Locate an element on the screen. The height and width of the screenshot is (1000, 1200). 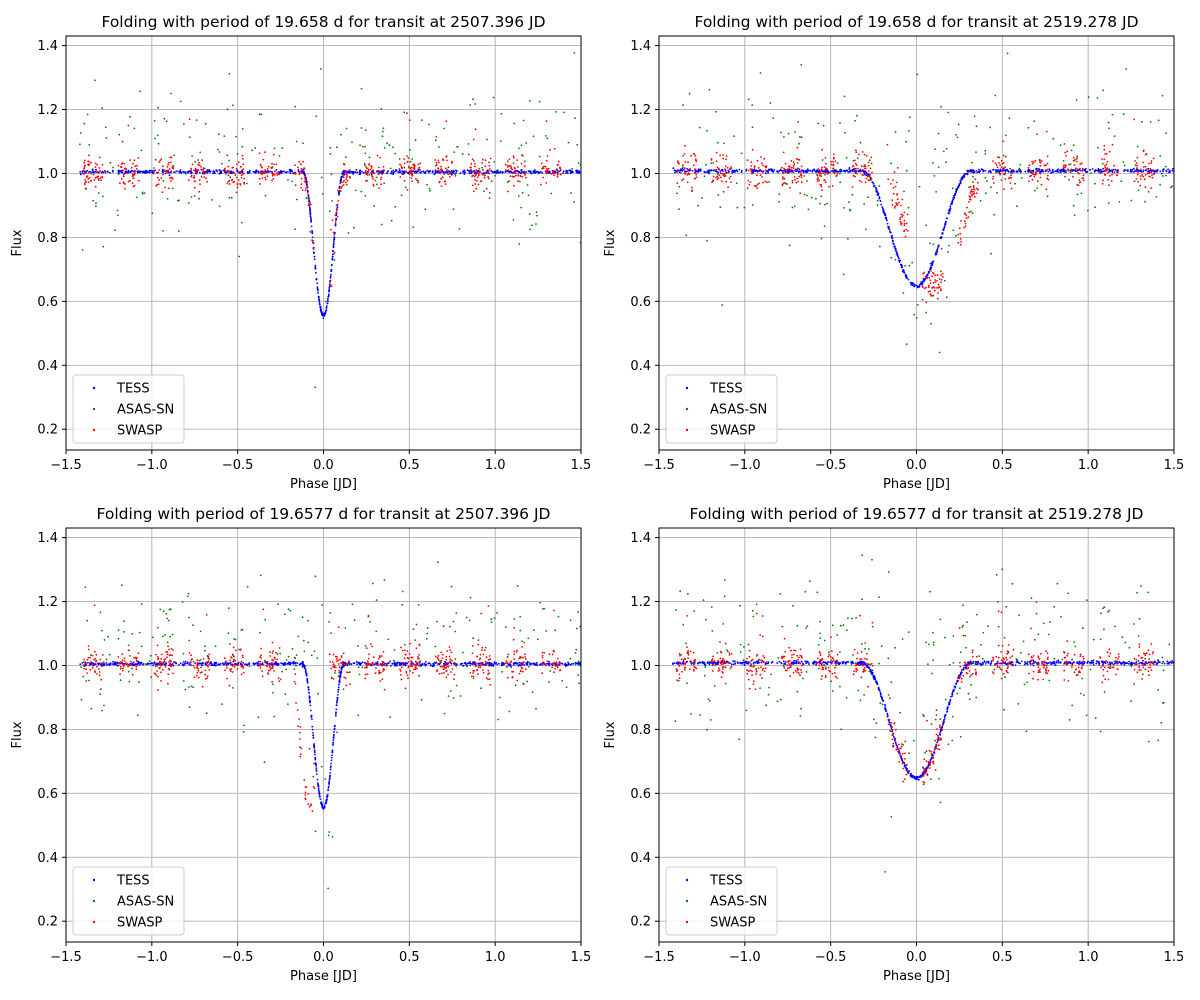
y-tick-label: 1.4 is located at coordinates (640, 46).